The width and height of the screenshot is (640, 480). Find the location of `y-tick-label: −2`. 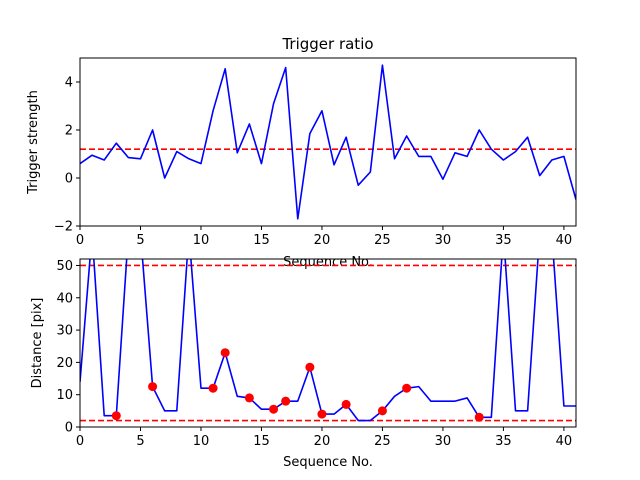

y-tick-label: −2 is located at coordinates (63, 227).